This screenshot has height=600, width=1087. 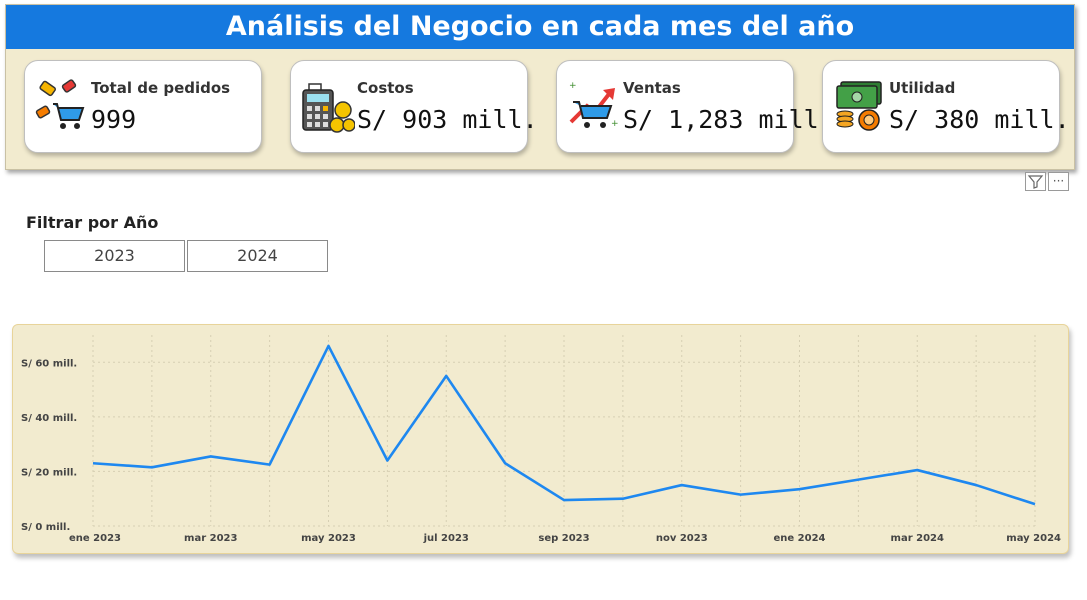 I want to click on y-tick-label: S/ 20 mill., so click(x=49, y=472).